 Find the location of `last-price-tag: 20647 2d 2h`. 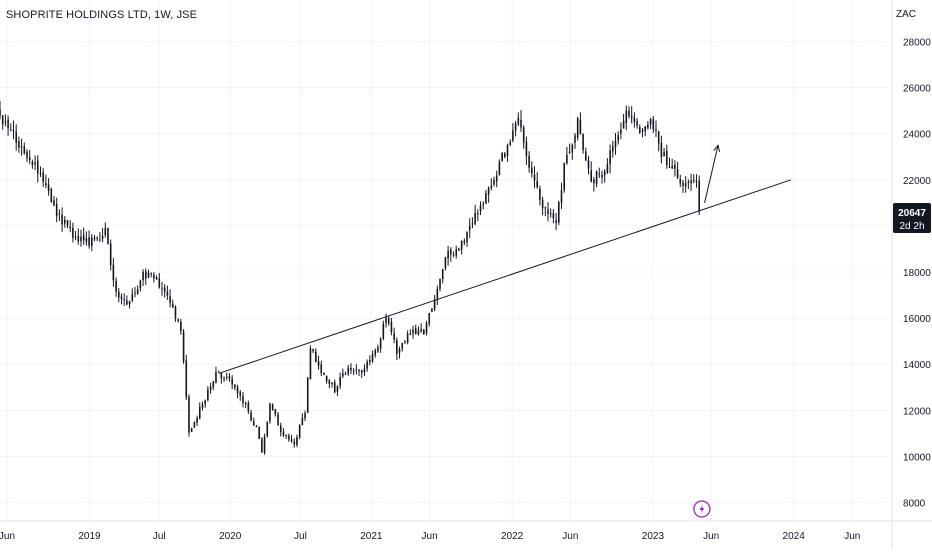

last-price-tag: 20647 2d 2h is located at coordinates (912, 218).